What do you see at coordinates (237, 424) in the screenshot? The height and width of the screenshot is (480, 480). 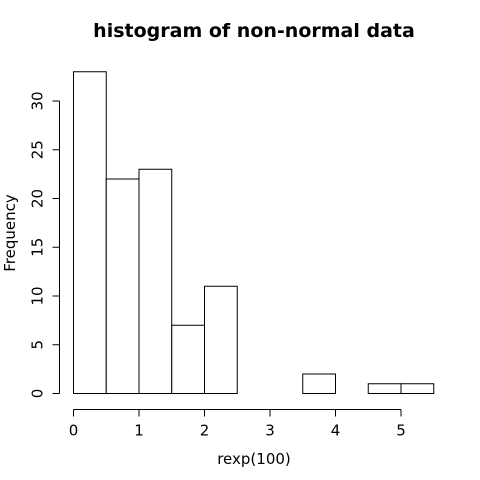 I see `x-axis: 0 1 2 3 4 5` at bounding box center [237, 424].